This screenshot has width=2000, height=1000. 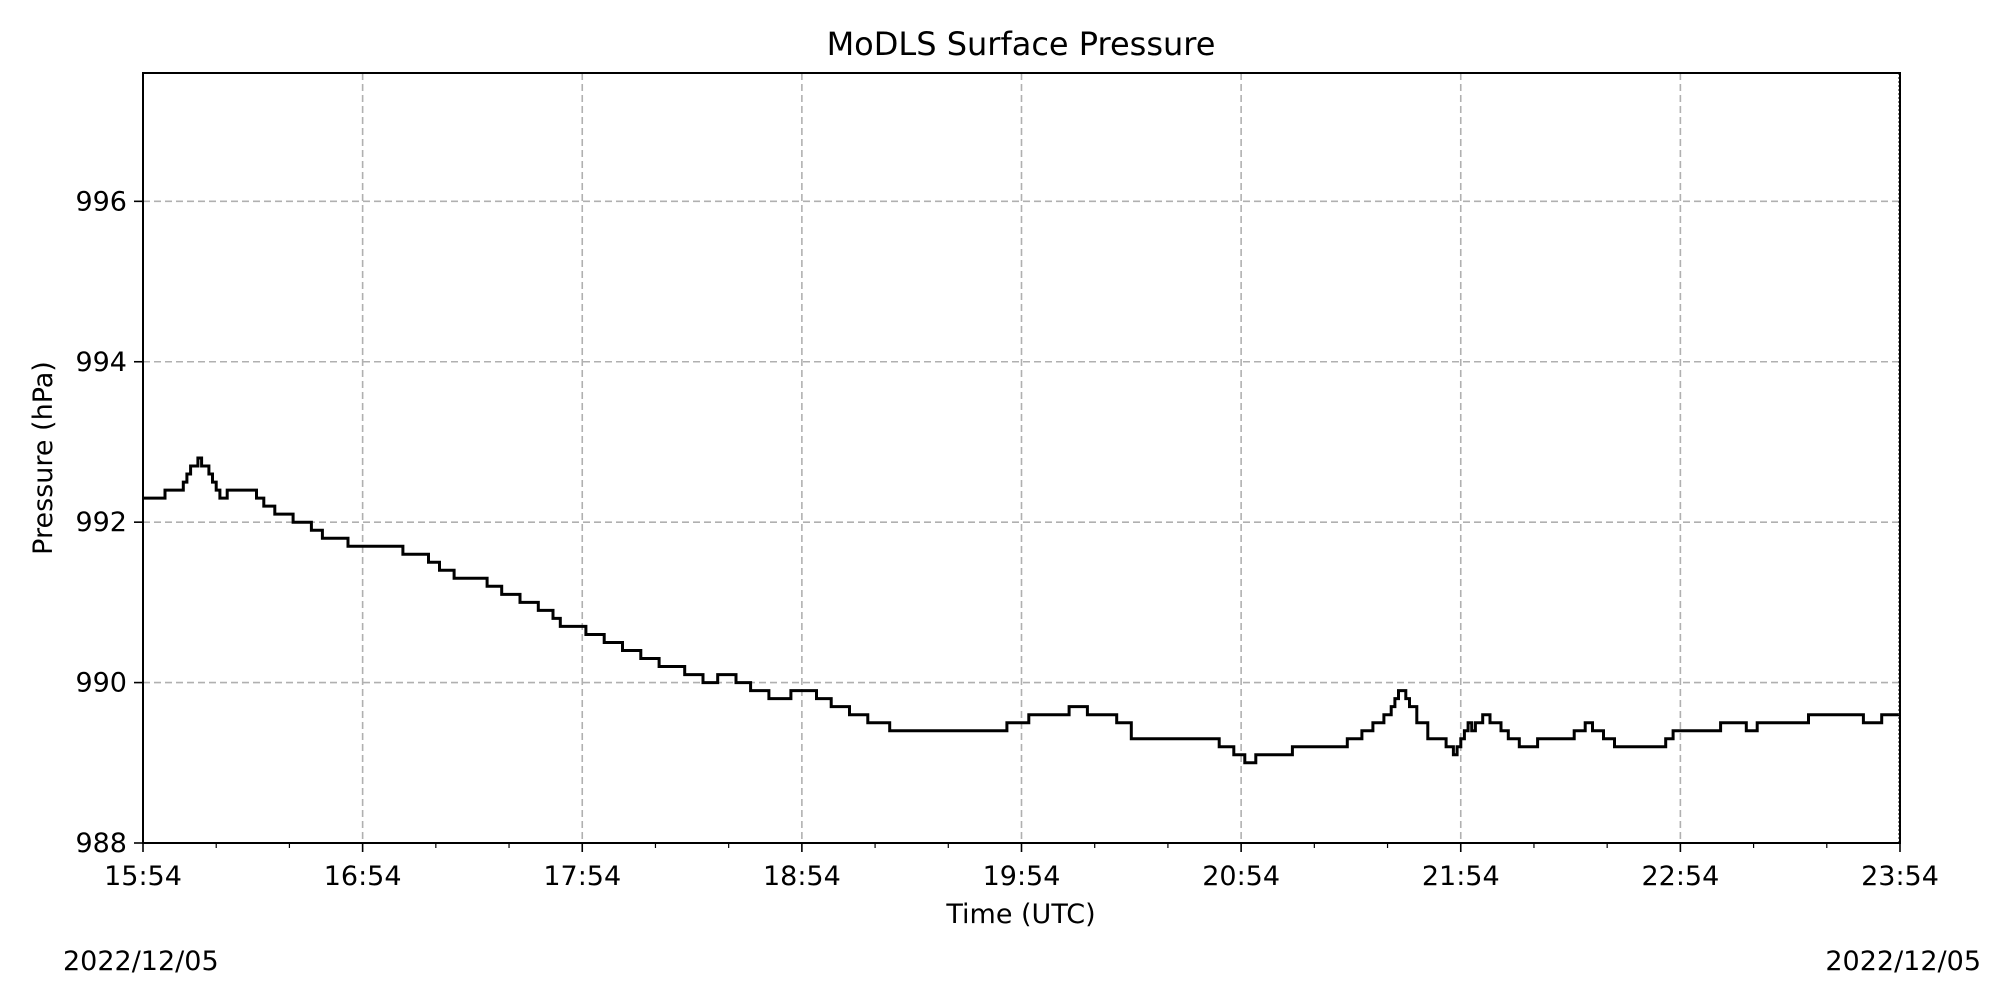 I want to click on y-tick-label: 994, so click(x=101, y=362).